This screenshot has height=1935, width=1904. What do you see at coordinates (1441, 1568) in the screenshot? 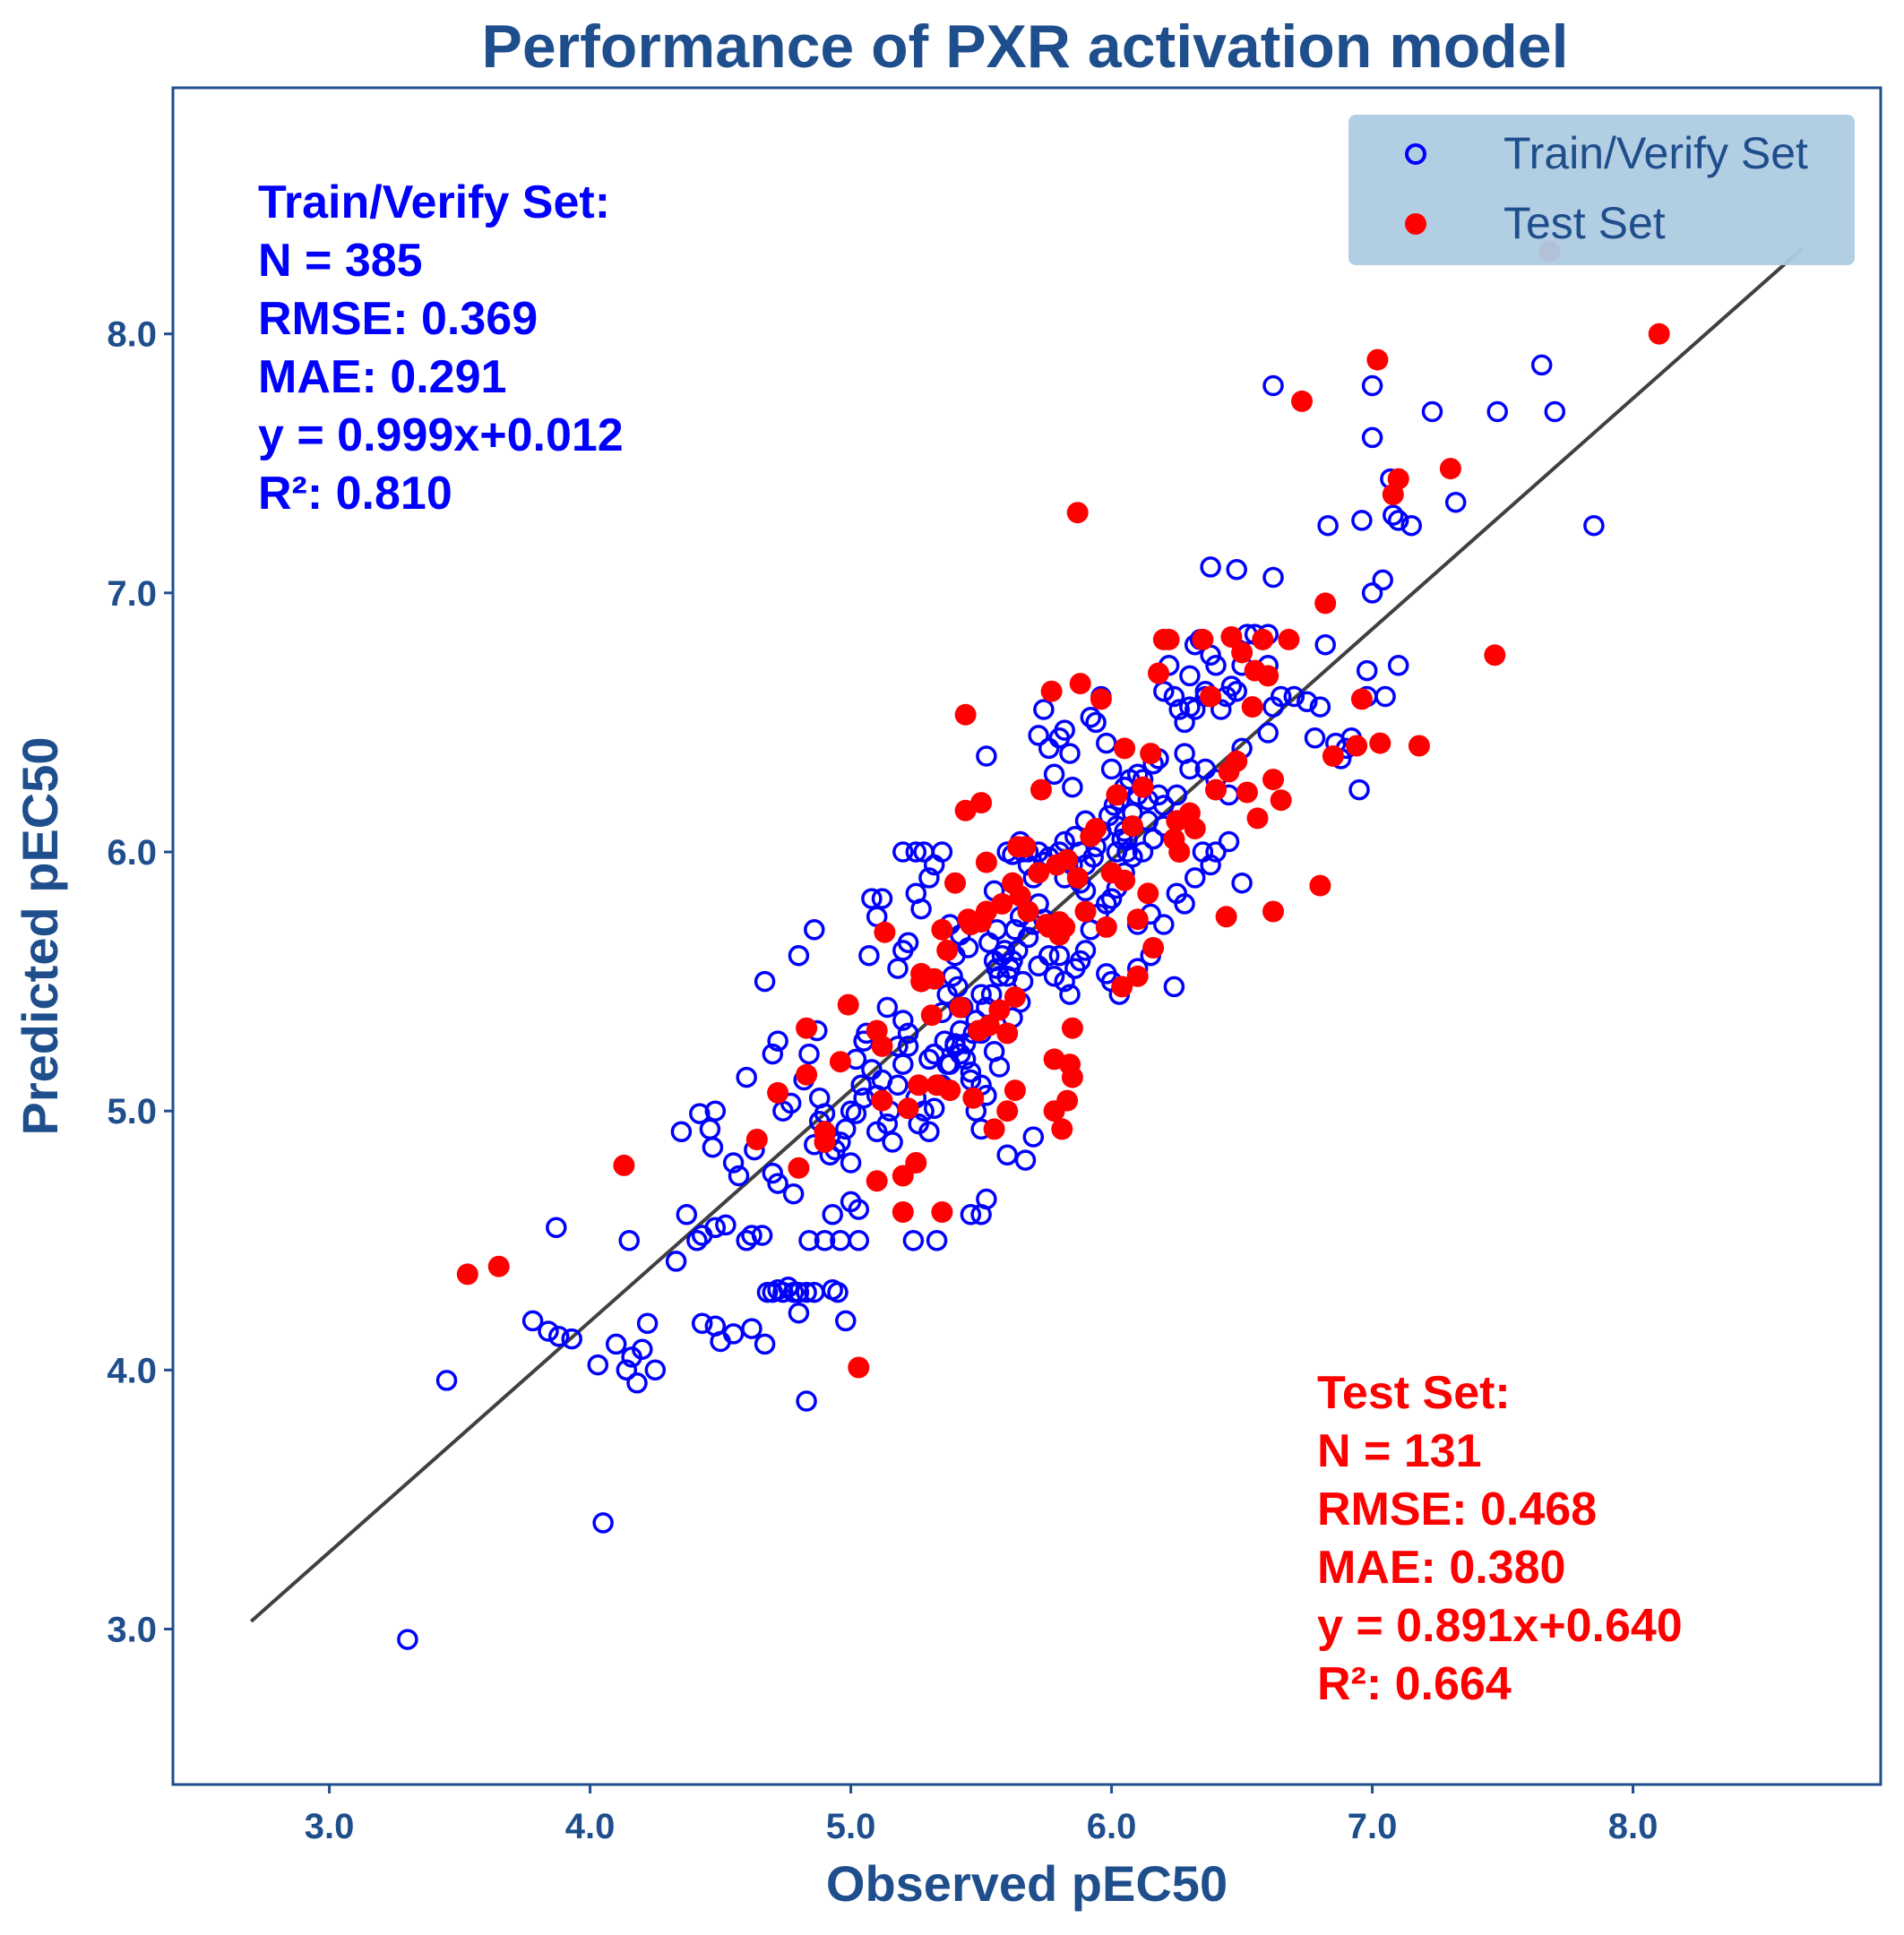
I see `test-stats-mae: MAE: 0.380` at bounding box center [1441, 1568].